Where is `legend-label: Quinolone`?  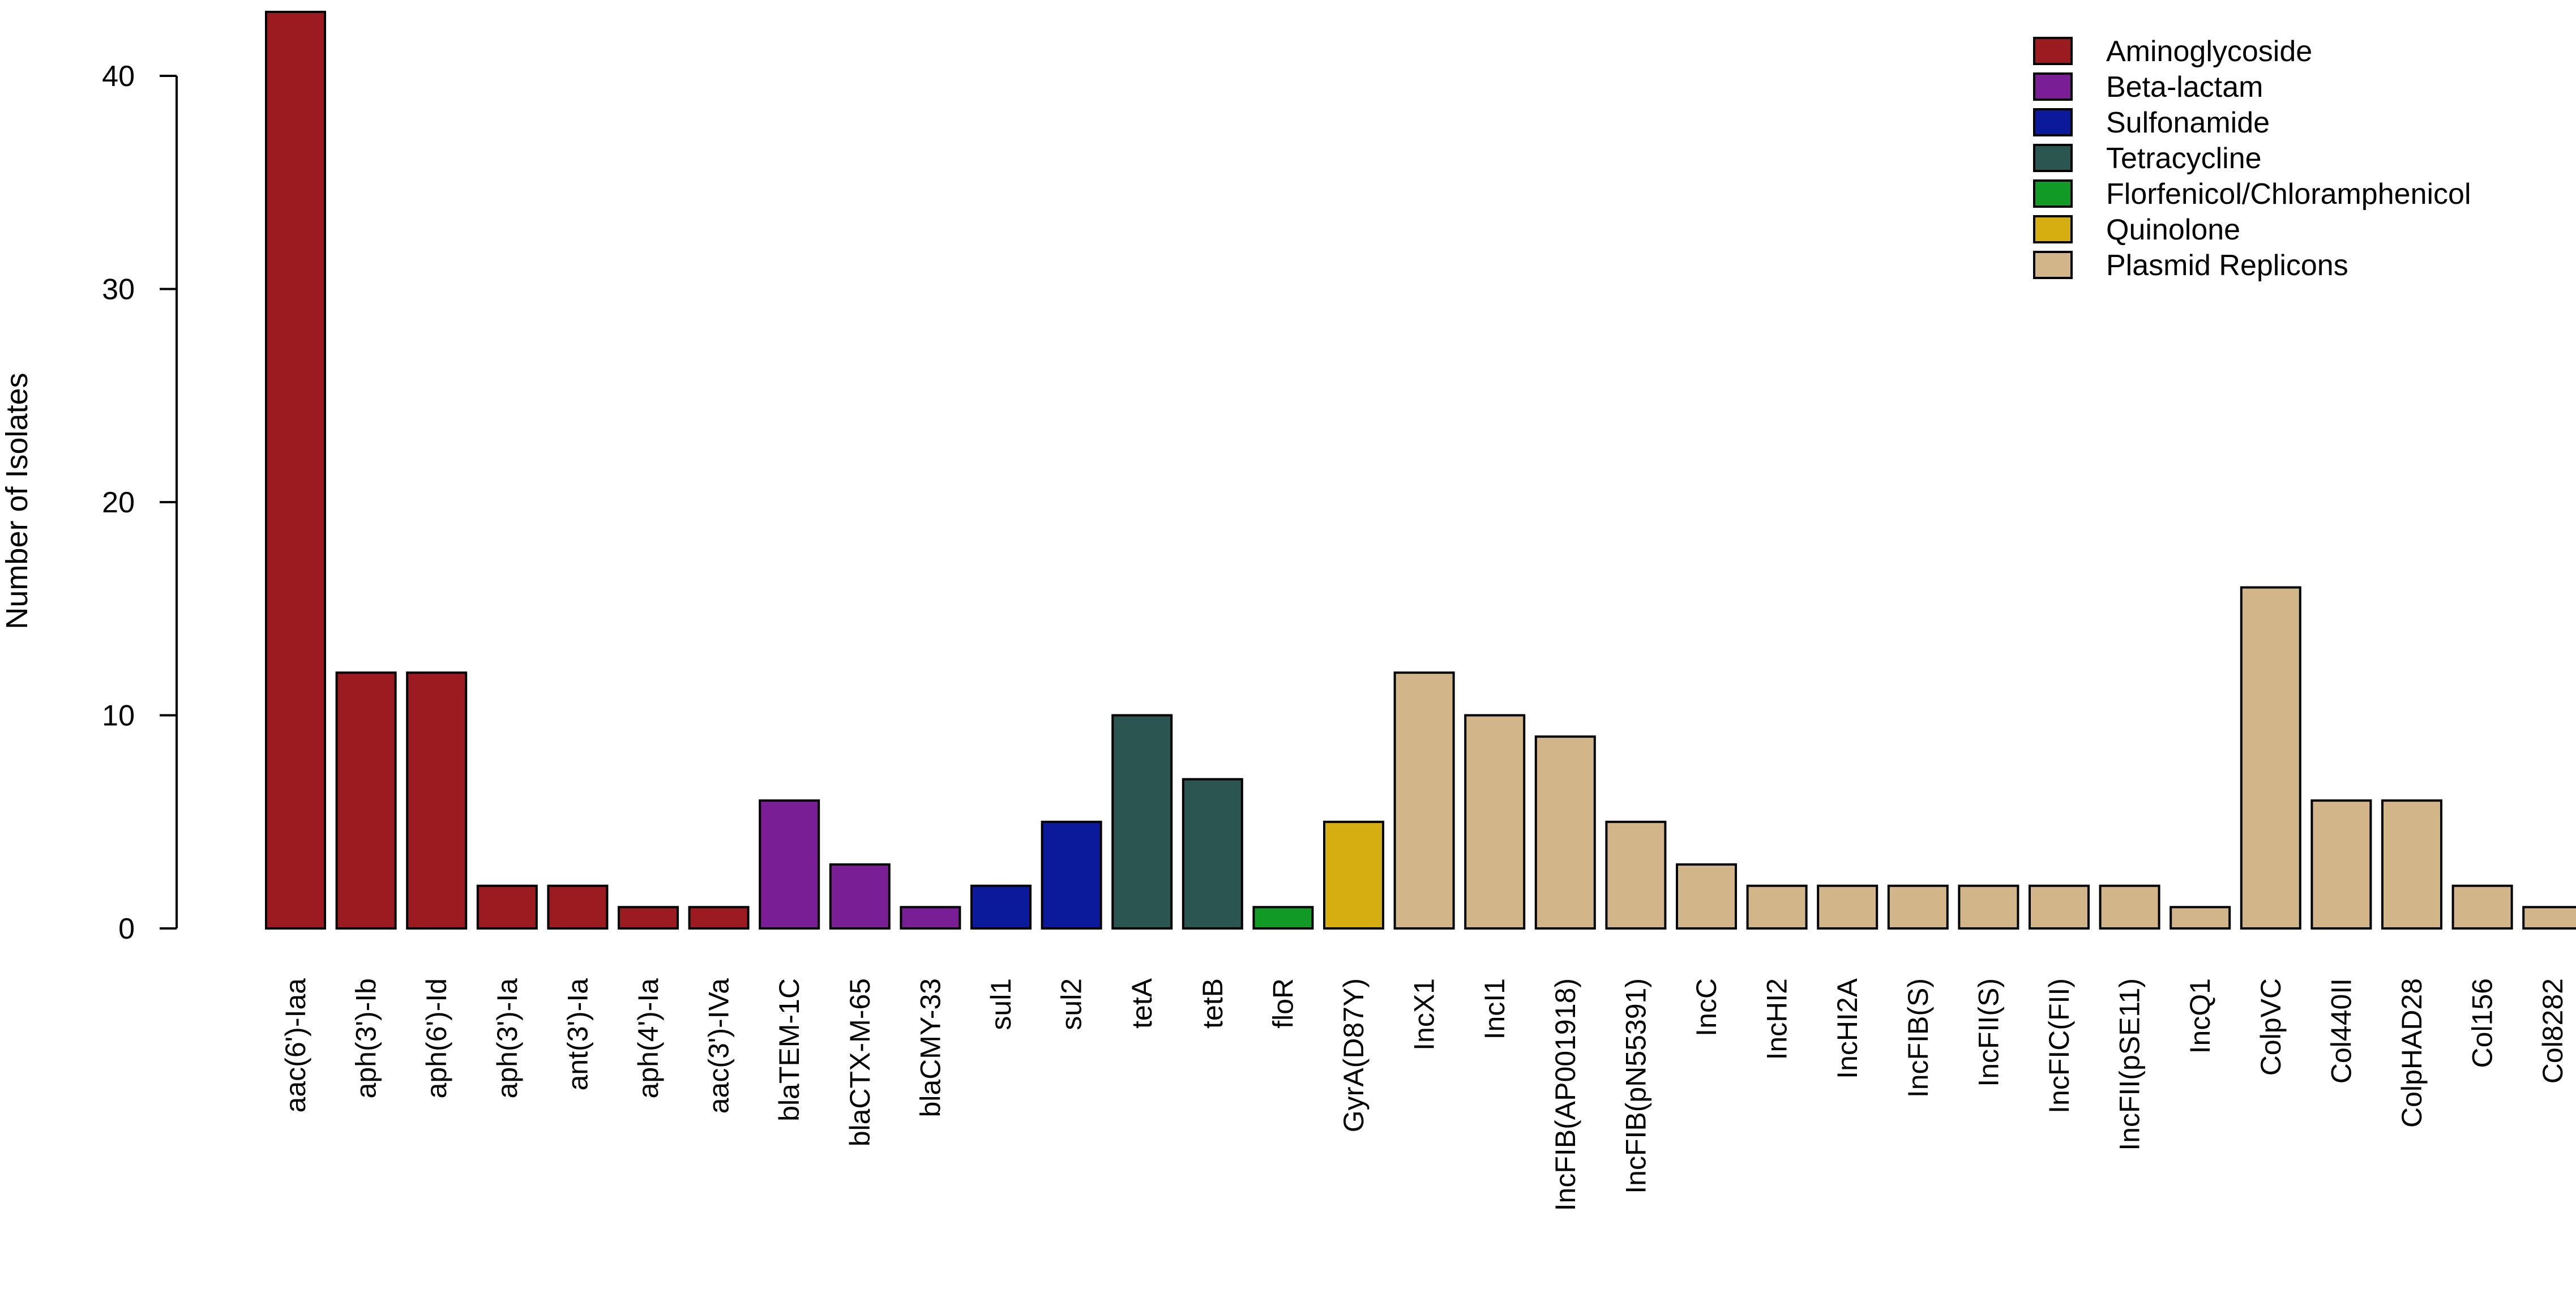 legend-label: Quinolone is located at coordinates (2173, 229).